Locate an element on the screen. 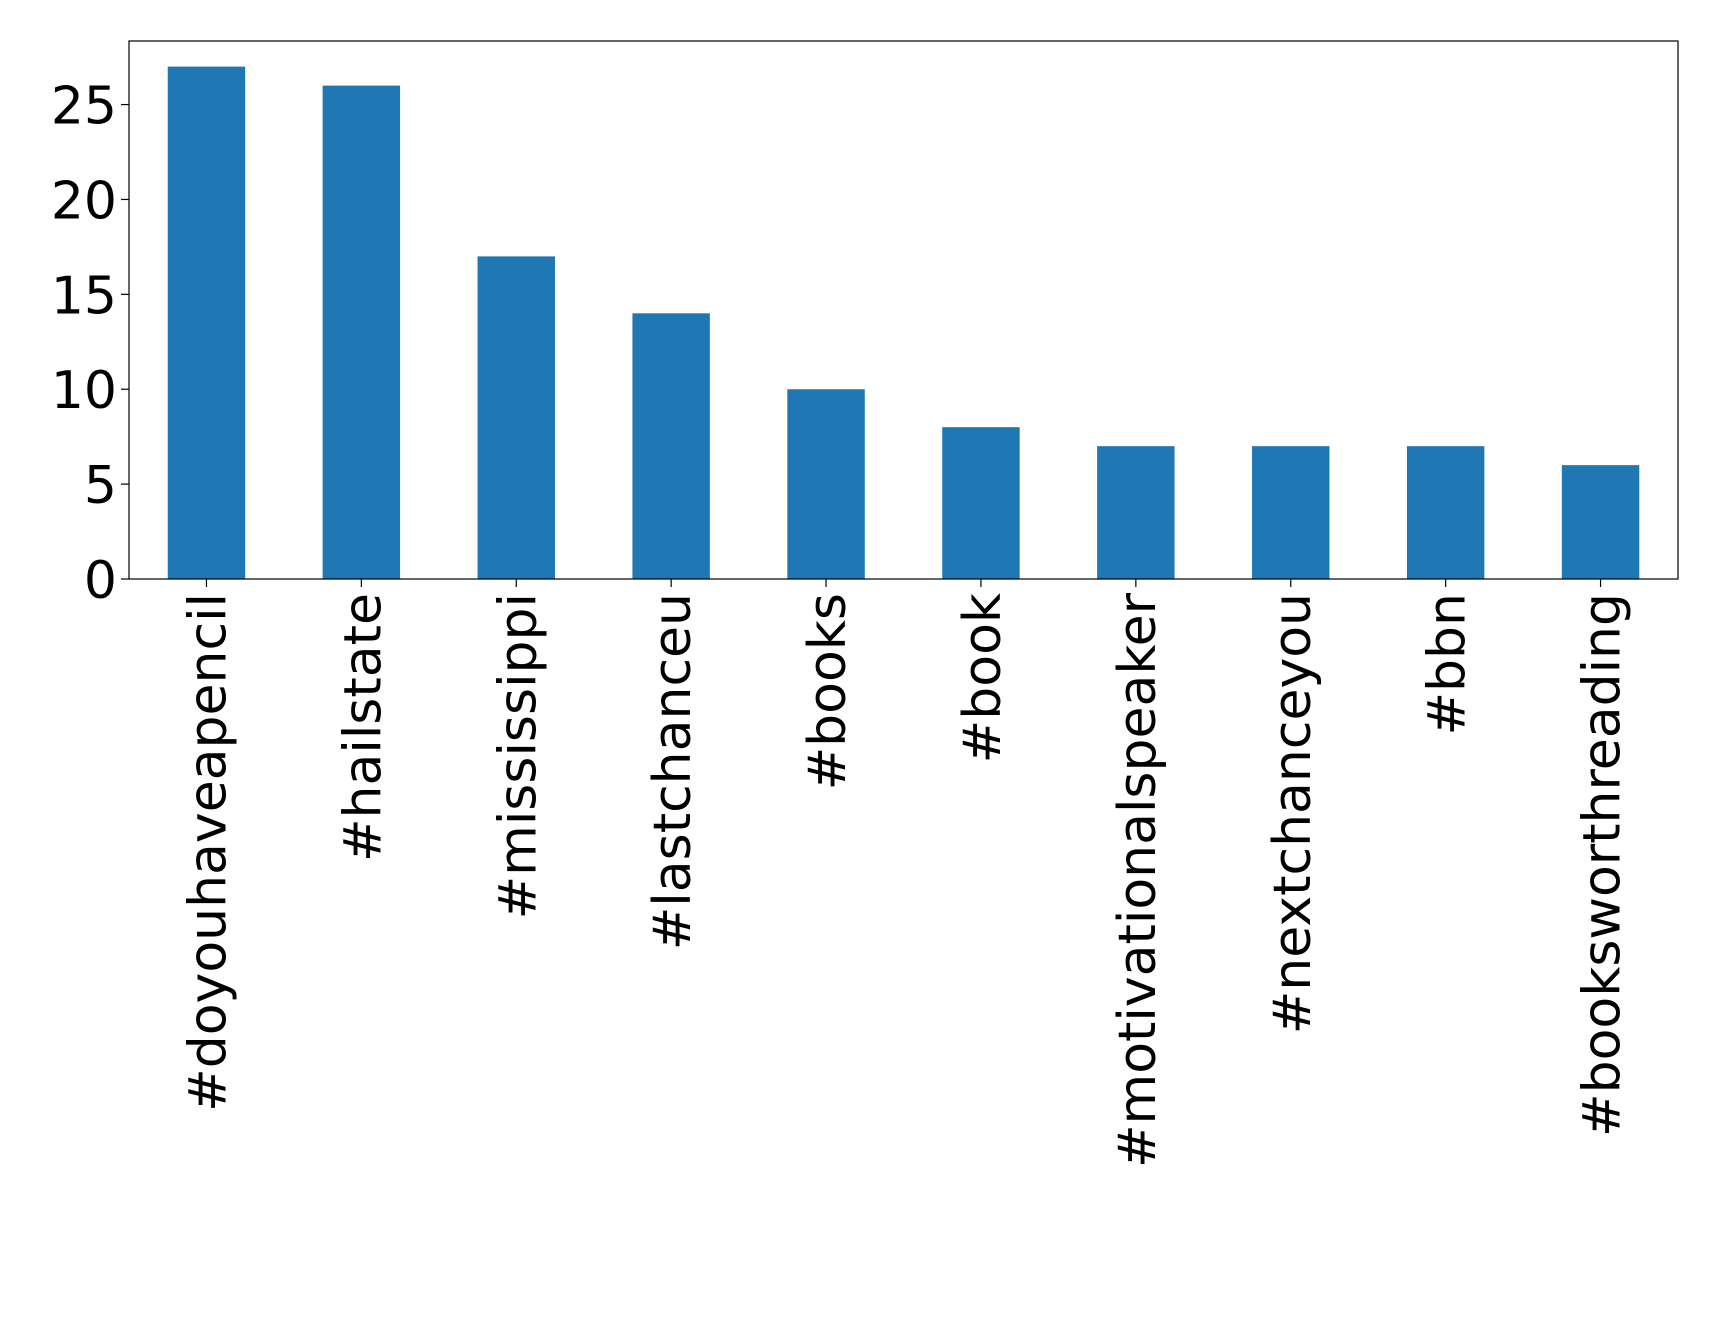 This screenshot has height=1319, width=1719. x-tick-label: #book is located at coordinates (983, 678).